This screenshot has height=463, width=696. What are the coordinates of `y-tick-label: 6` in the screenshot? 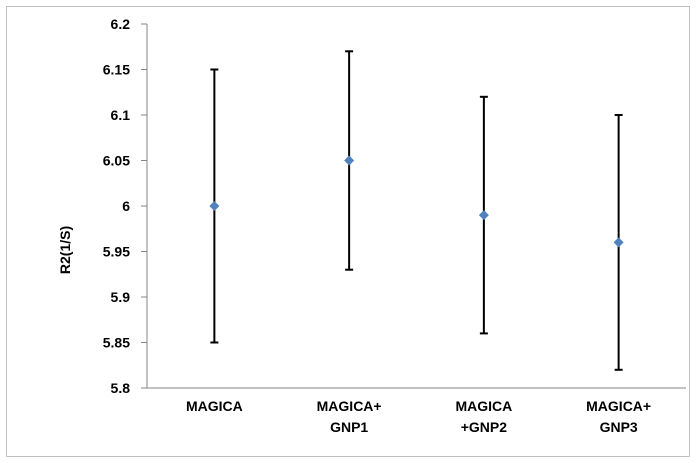 It's located at (126, 206).